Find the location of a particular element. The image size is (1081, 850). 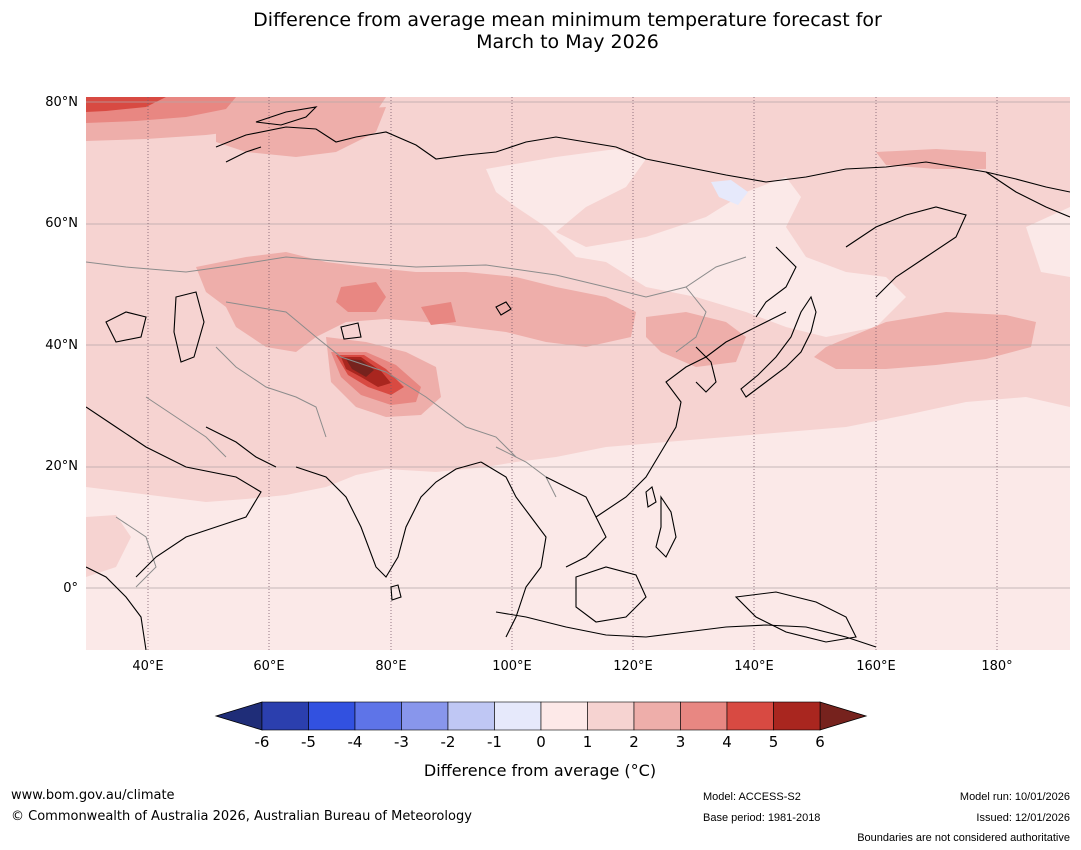

colorbar-tick-label: 2 is located at coordinates (634, 742).